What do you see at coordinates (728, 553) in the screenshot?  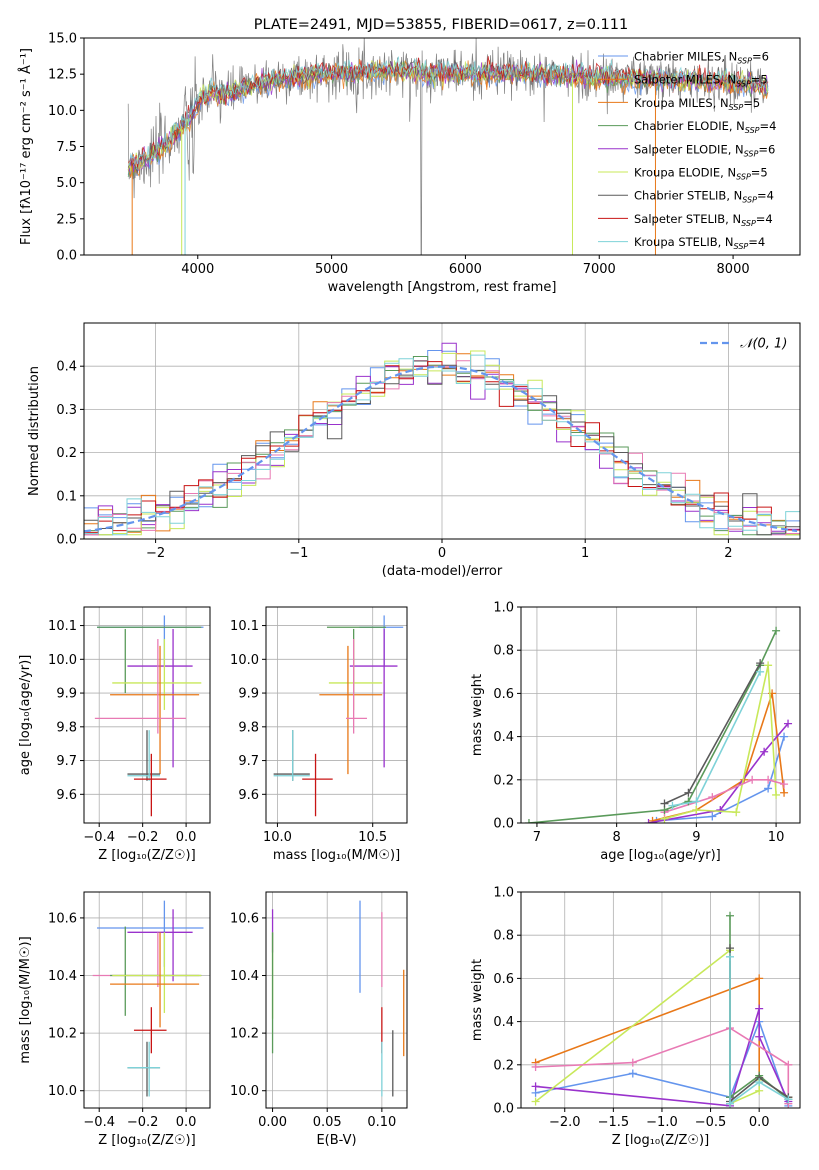 I see `x-tick-label: 2` at bounding box center [728, 553].